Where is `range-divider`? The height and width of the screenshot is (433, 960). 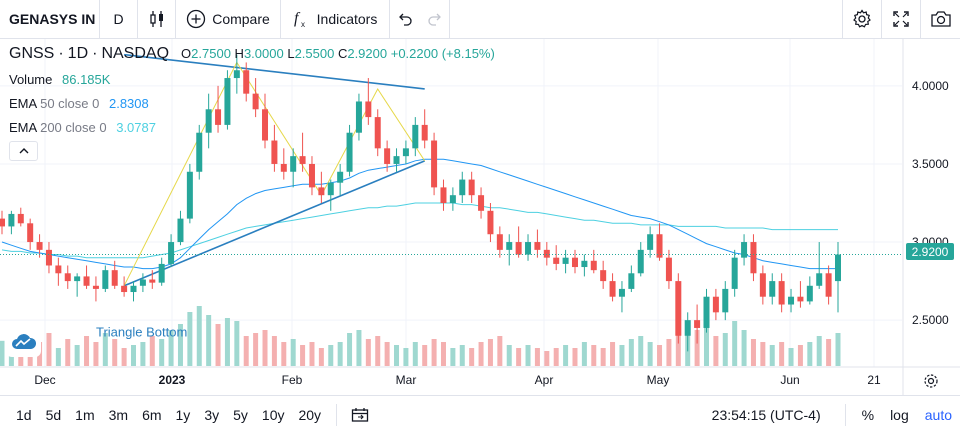
range-divider is located at coordinates (337, 414).